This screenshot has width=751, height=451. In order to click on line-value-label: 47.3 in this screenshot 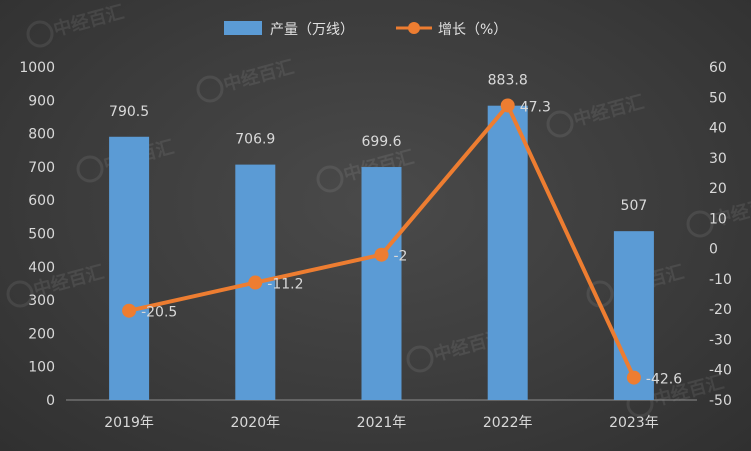, I will do `click(535, 107)`.